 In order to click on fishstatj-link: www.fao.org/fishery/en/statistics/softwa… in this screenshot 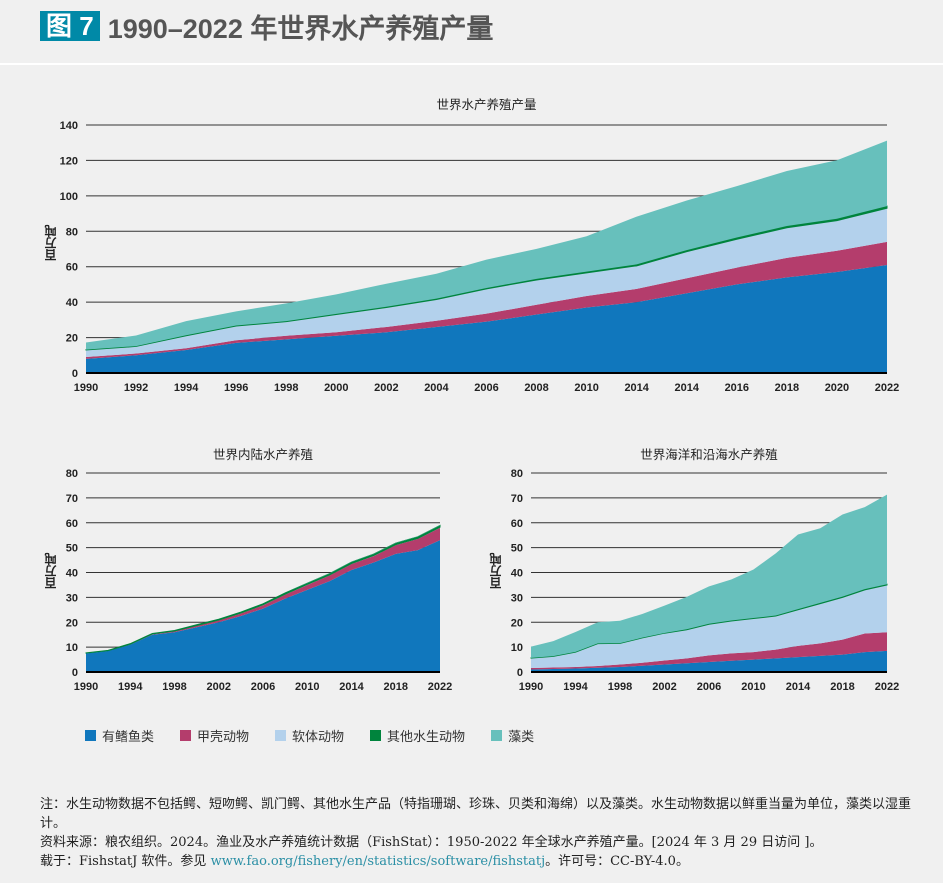, I will do `click(378, 861)`.